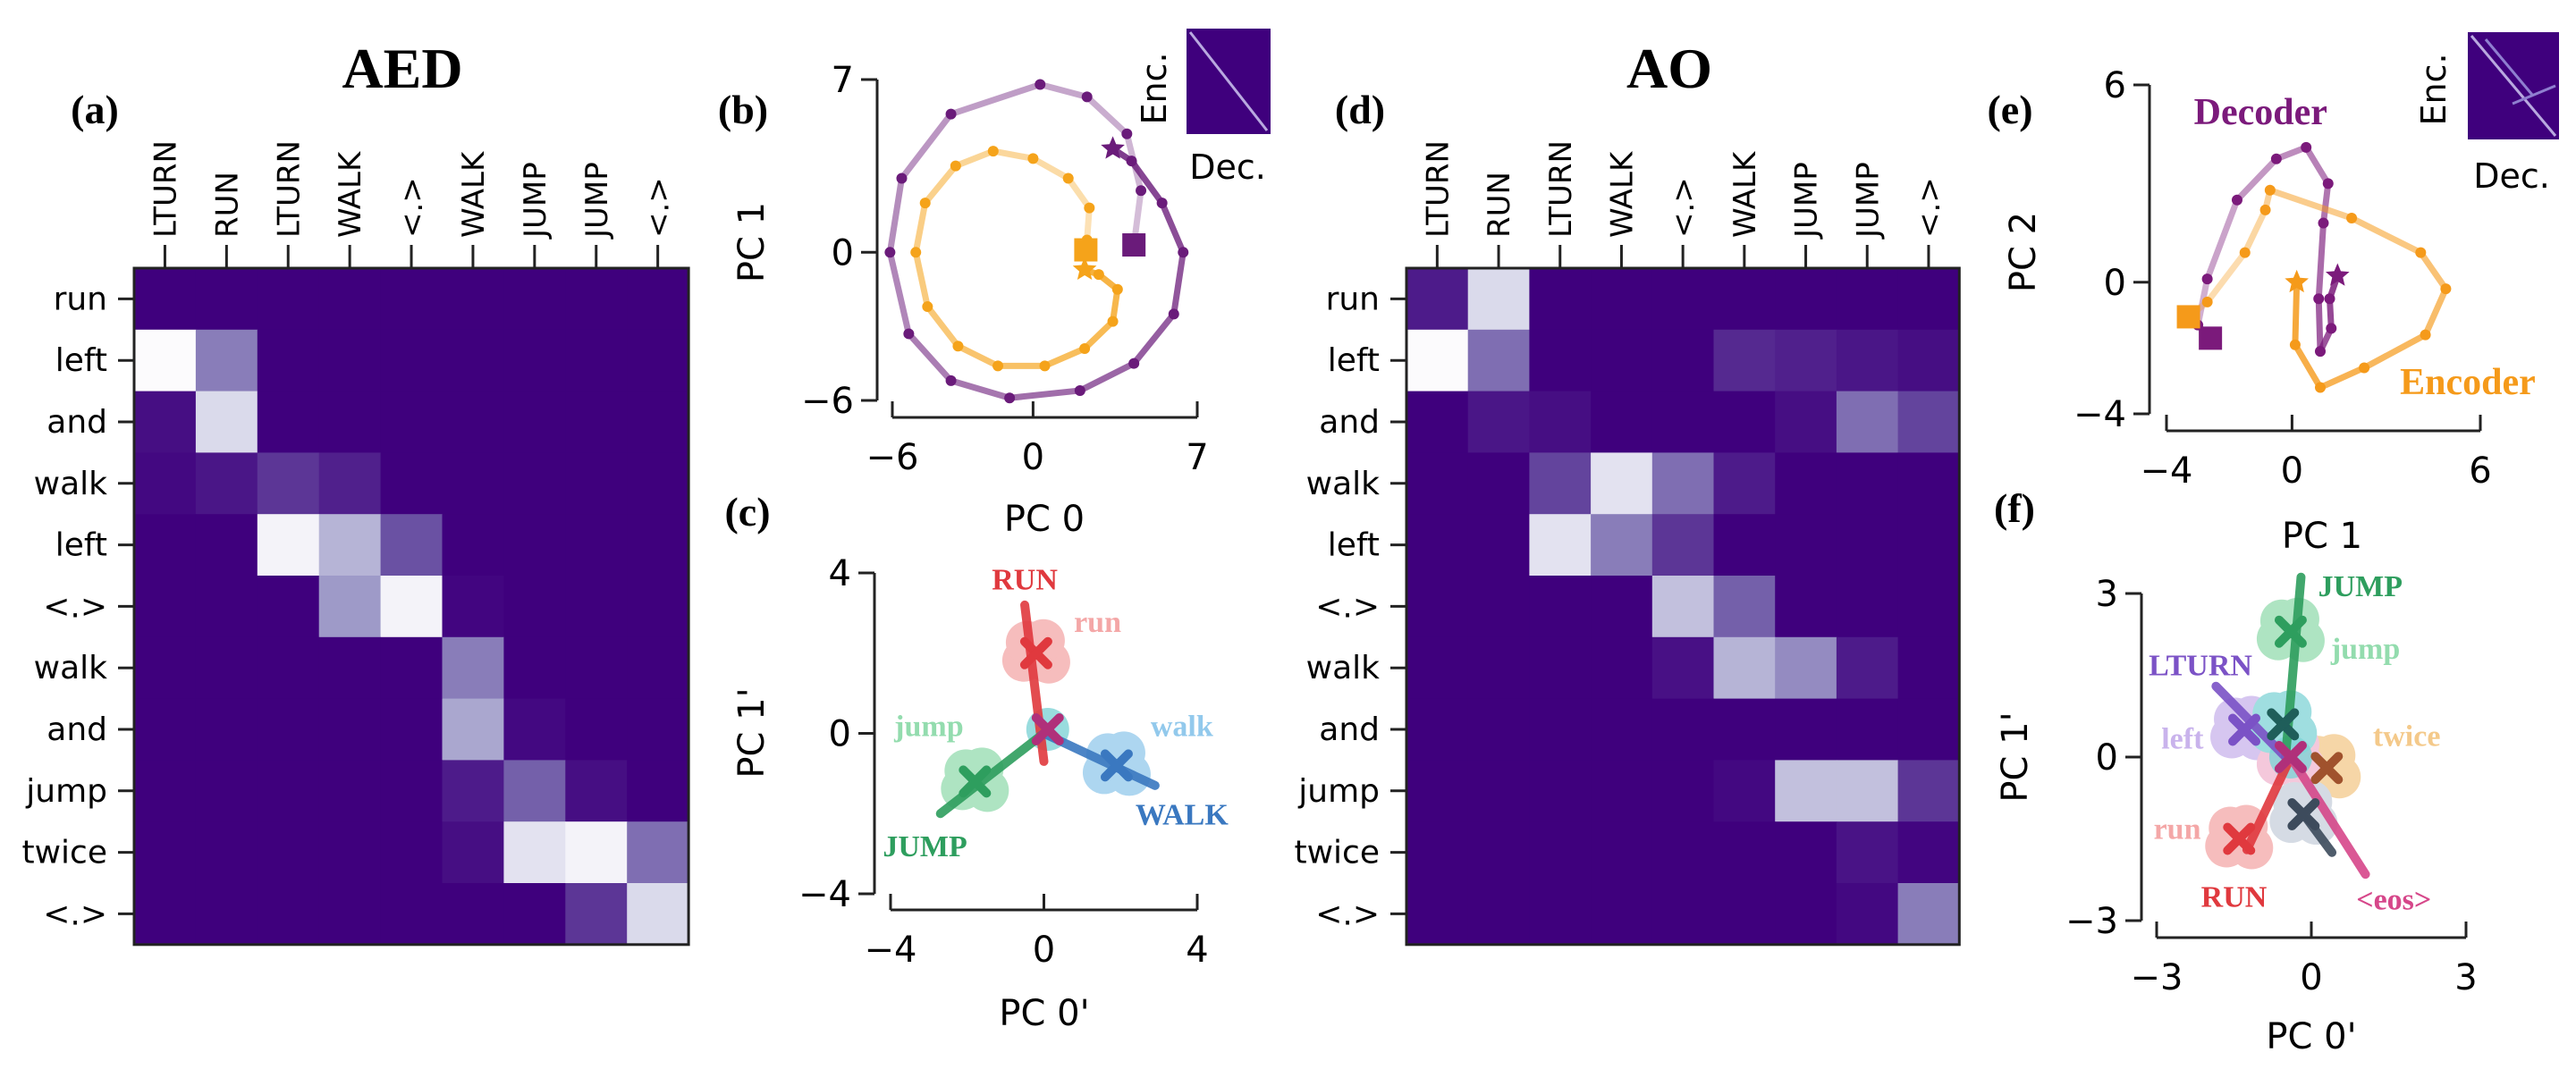 The width and height of the screenshot is (2576, 1069). What do you see at coordinates (1622, 194) in the screenshot?
I see `col-label: WALK` at bounding box center [1622, 194].